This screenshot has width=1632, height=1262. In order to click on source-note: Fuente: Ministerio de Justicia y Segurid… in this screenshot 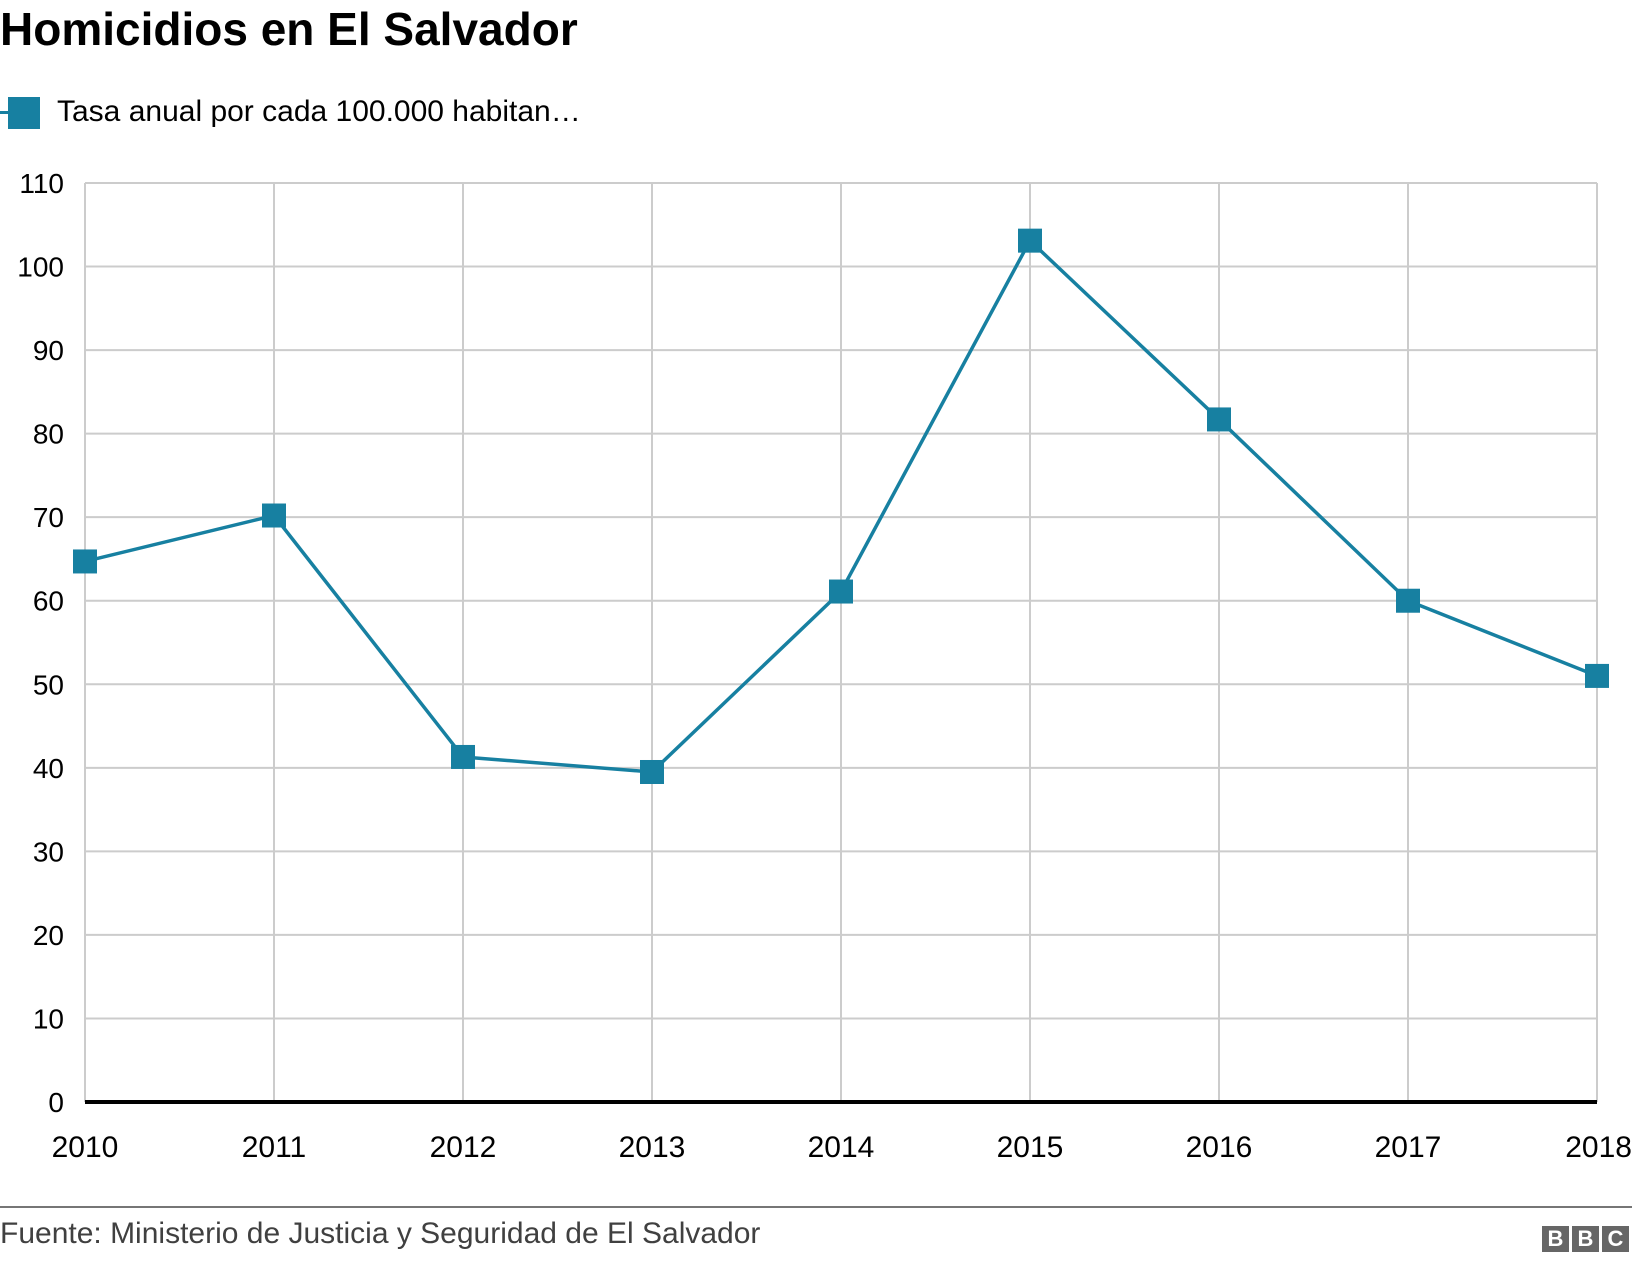, I will do `click(380, 1233)`.